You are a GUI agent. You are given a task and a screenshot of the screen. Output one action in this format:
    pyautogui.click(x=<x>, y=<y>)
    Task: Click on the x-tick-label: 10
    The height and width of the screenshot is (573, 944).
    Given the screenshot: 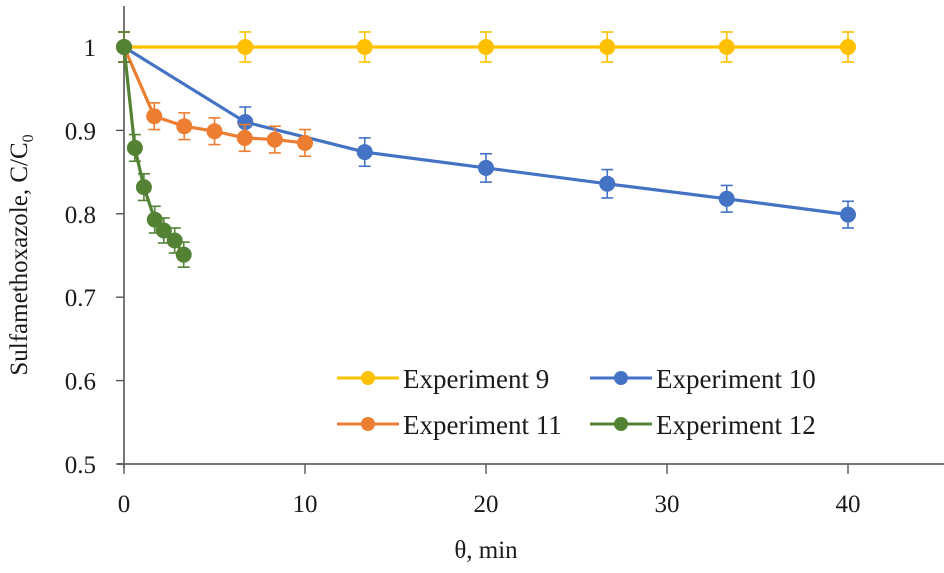 What is the action you would take?
    pyautogui.click(x=305, y=504)
    